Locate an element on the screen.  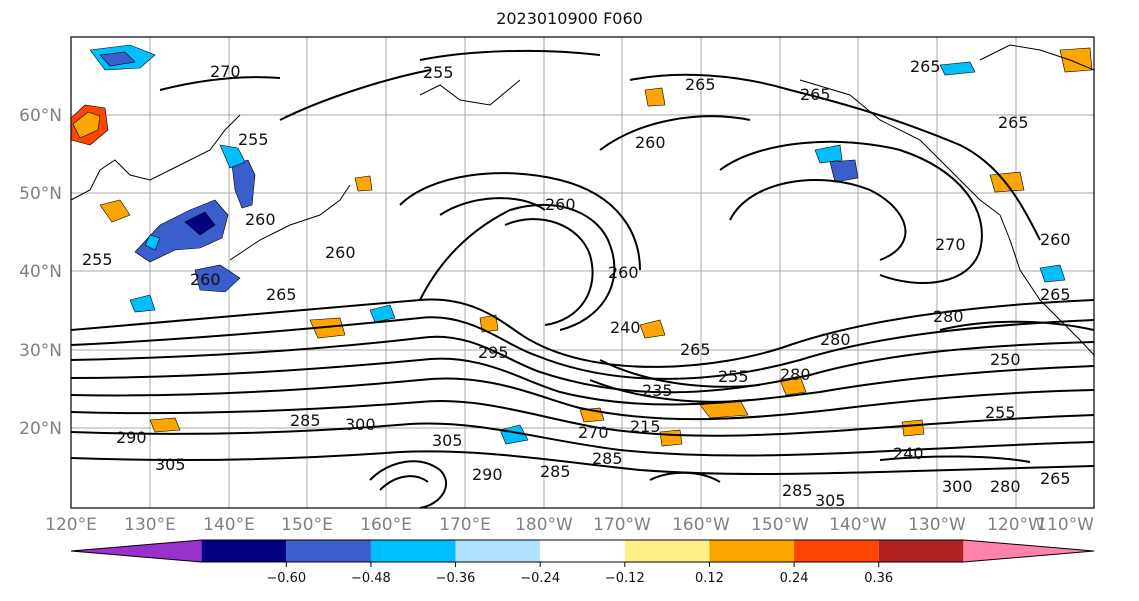
colorbar-tick-label: −0.36 is located at coordinates (456, 578).